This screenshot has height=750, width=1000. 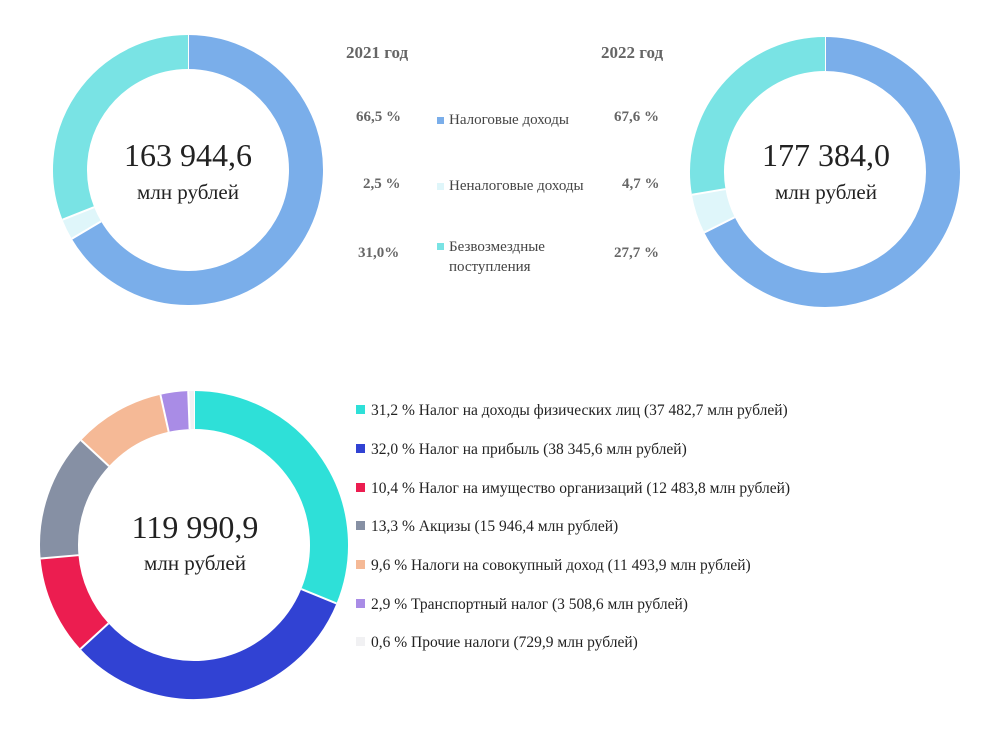 I want to click on pct-2021-grants: 31,0%, so click(x=379, y=253).